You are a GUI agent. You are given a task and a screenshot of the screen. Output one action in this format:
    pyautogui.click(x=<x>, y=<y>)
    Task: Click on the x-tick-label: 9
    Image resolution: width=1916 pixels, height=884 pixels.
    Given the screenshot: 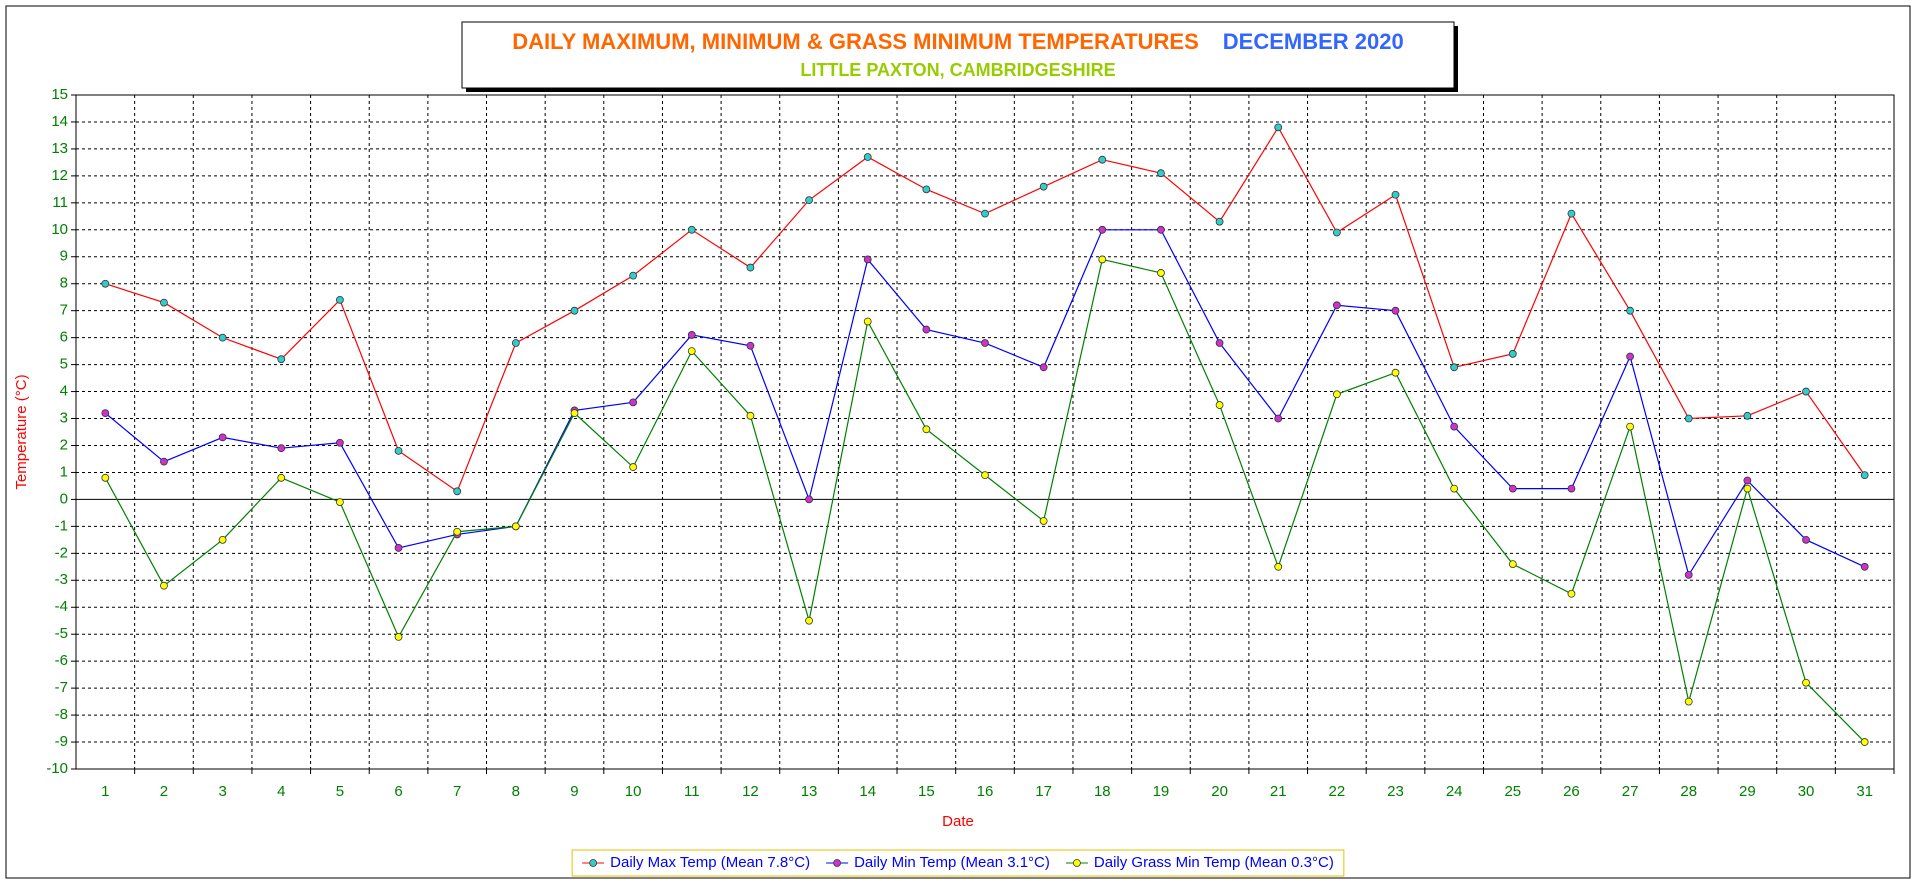 What is the action you would take?
    pyautogui.click(x=574, y=791)
    